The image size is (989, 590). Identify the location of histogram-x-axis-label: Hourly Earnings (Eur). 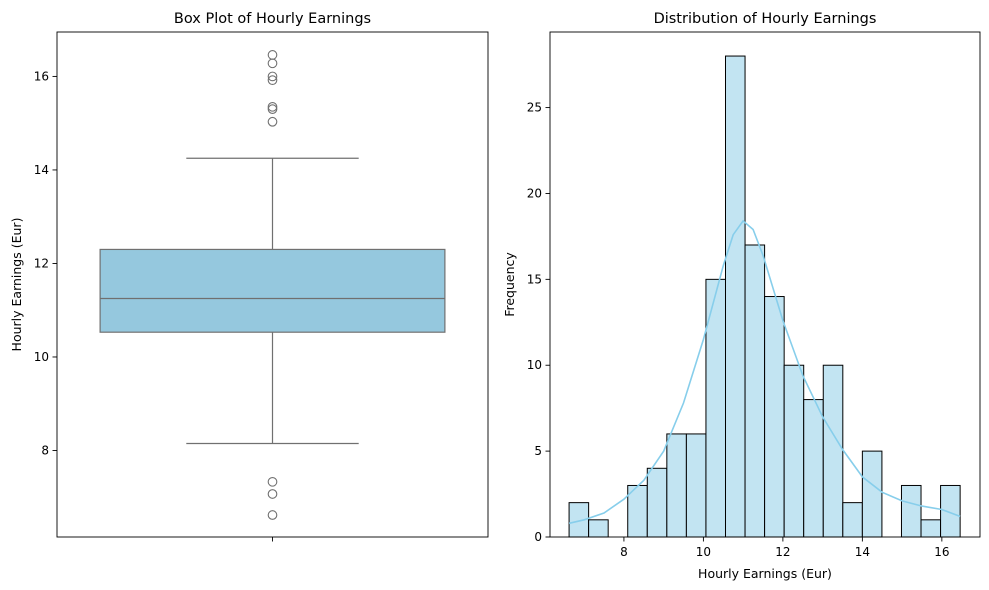
(765, 573).